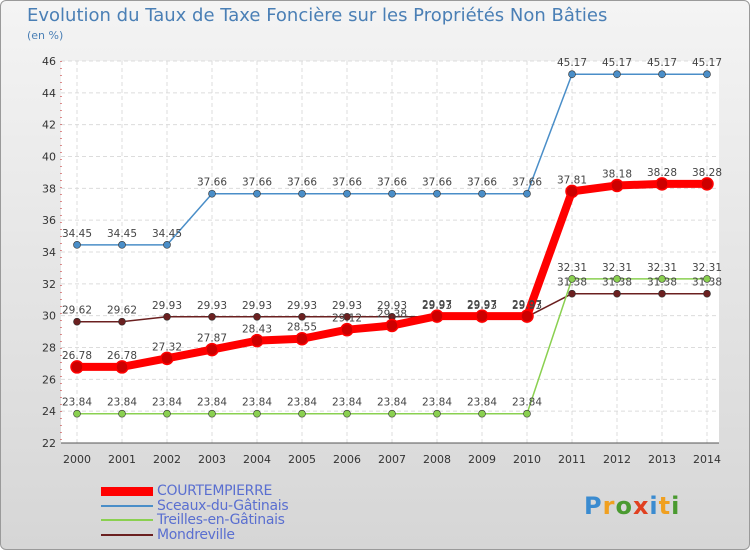  What do you see at coordinates (49, 443) in the screenshot?
I see `y-tick-label: 22` at bounding box center [49, 443].